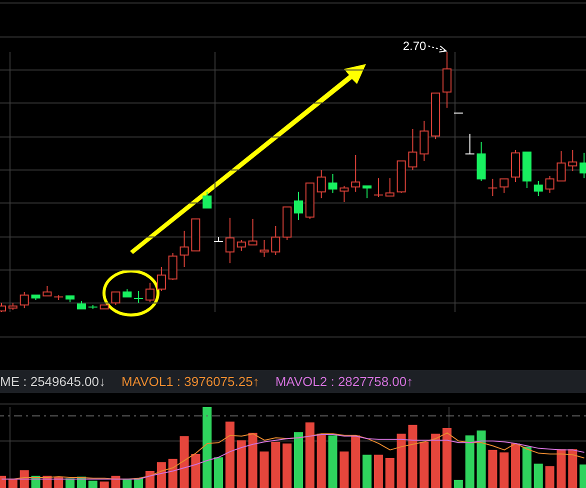  I want to click on text: MAVOL2 : 2827758.00↑, so click(344, 381).